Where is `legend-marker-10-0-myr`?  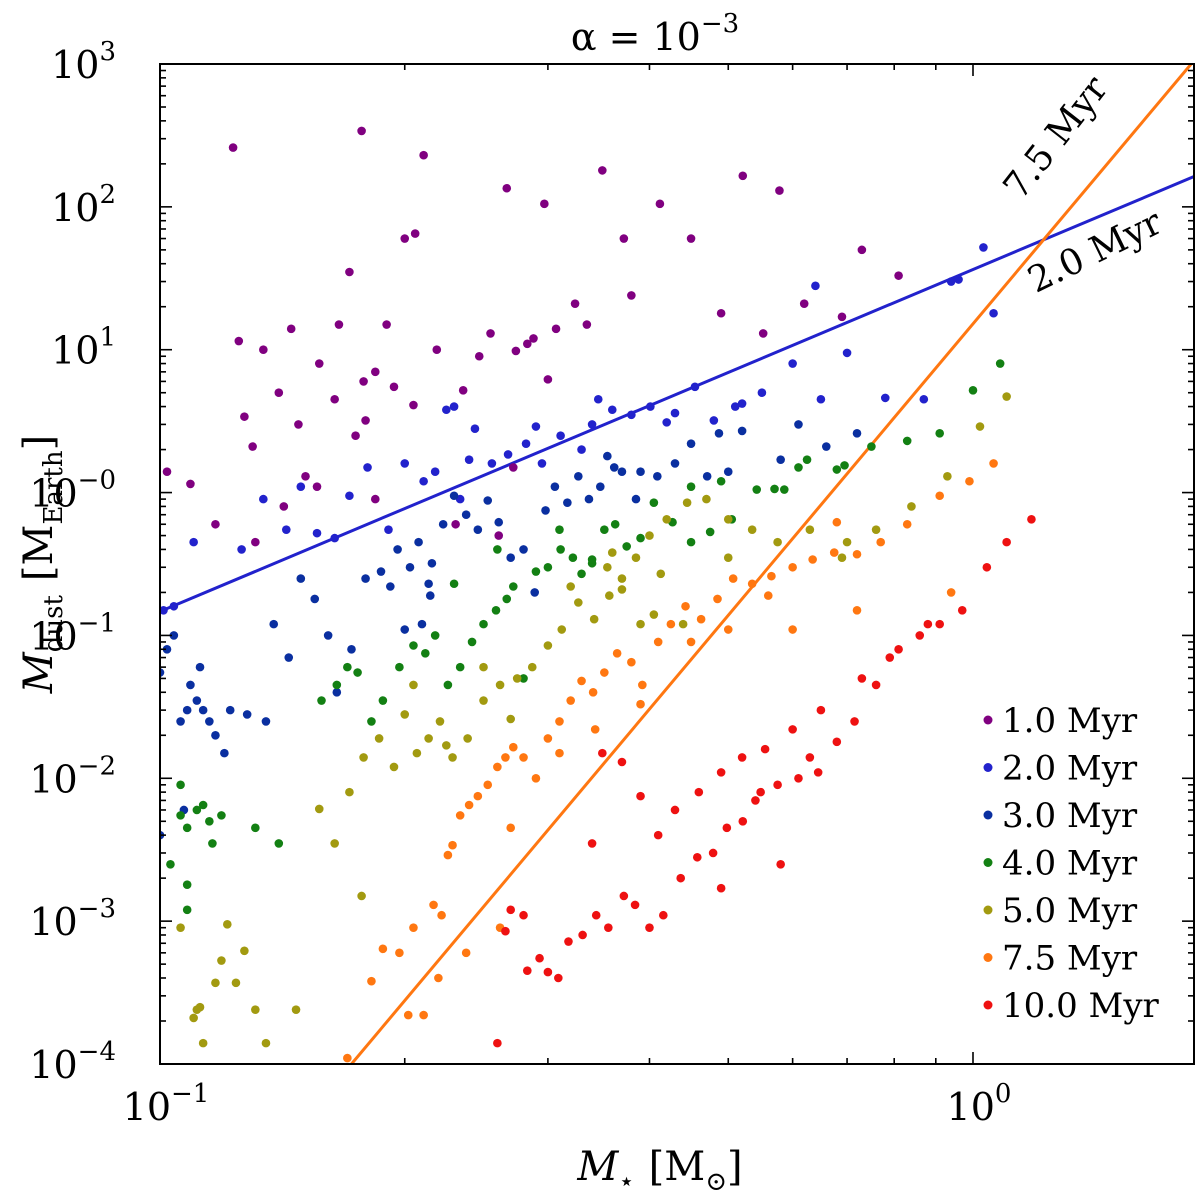
legend-marker-10-0-myr is located at coordinates (988, 1005).